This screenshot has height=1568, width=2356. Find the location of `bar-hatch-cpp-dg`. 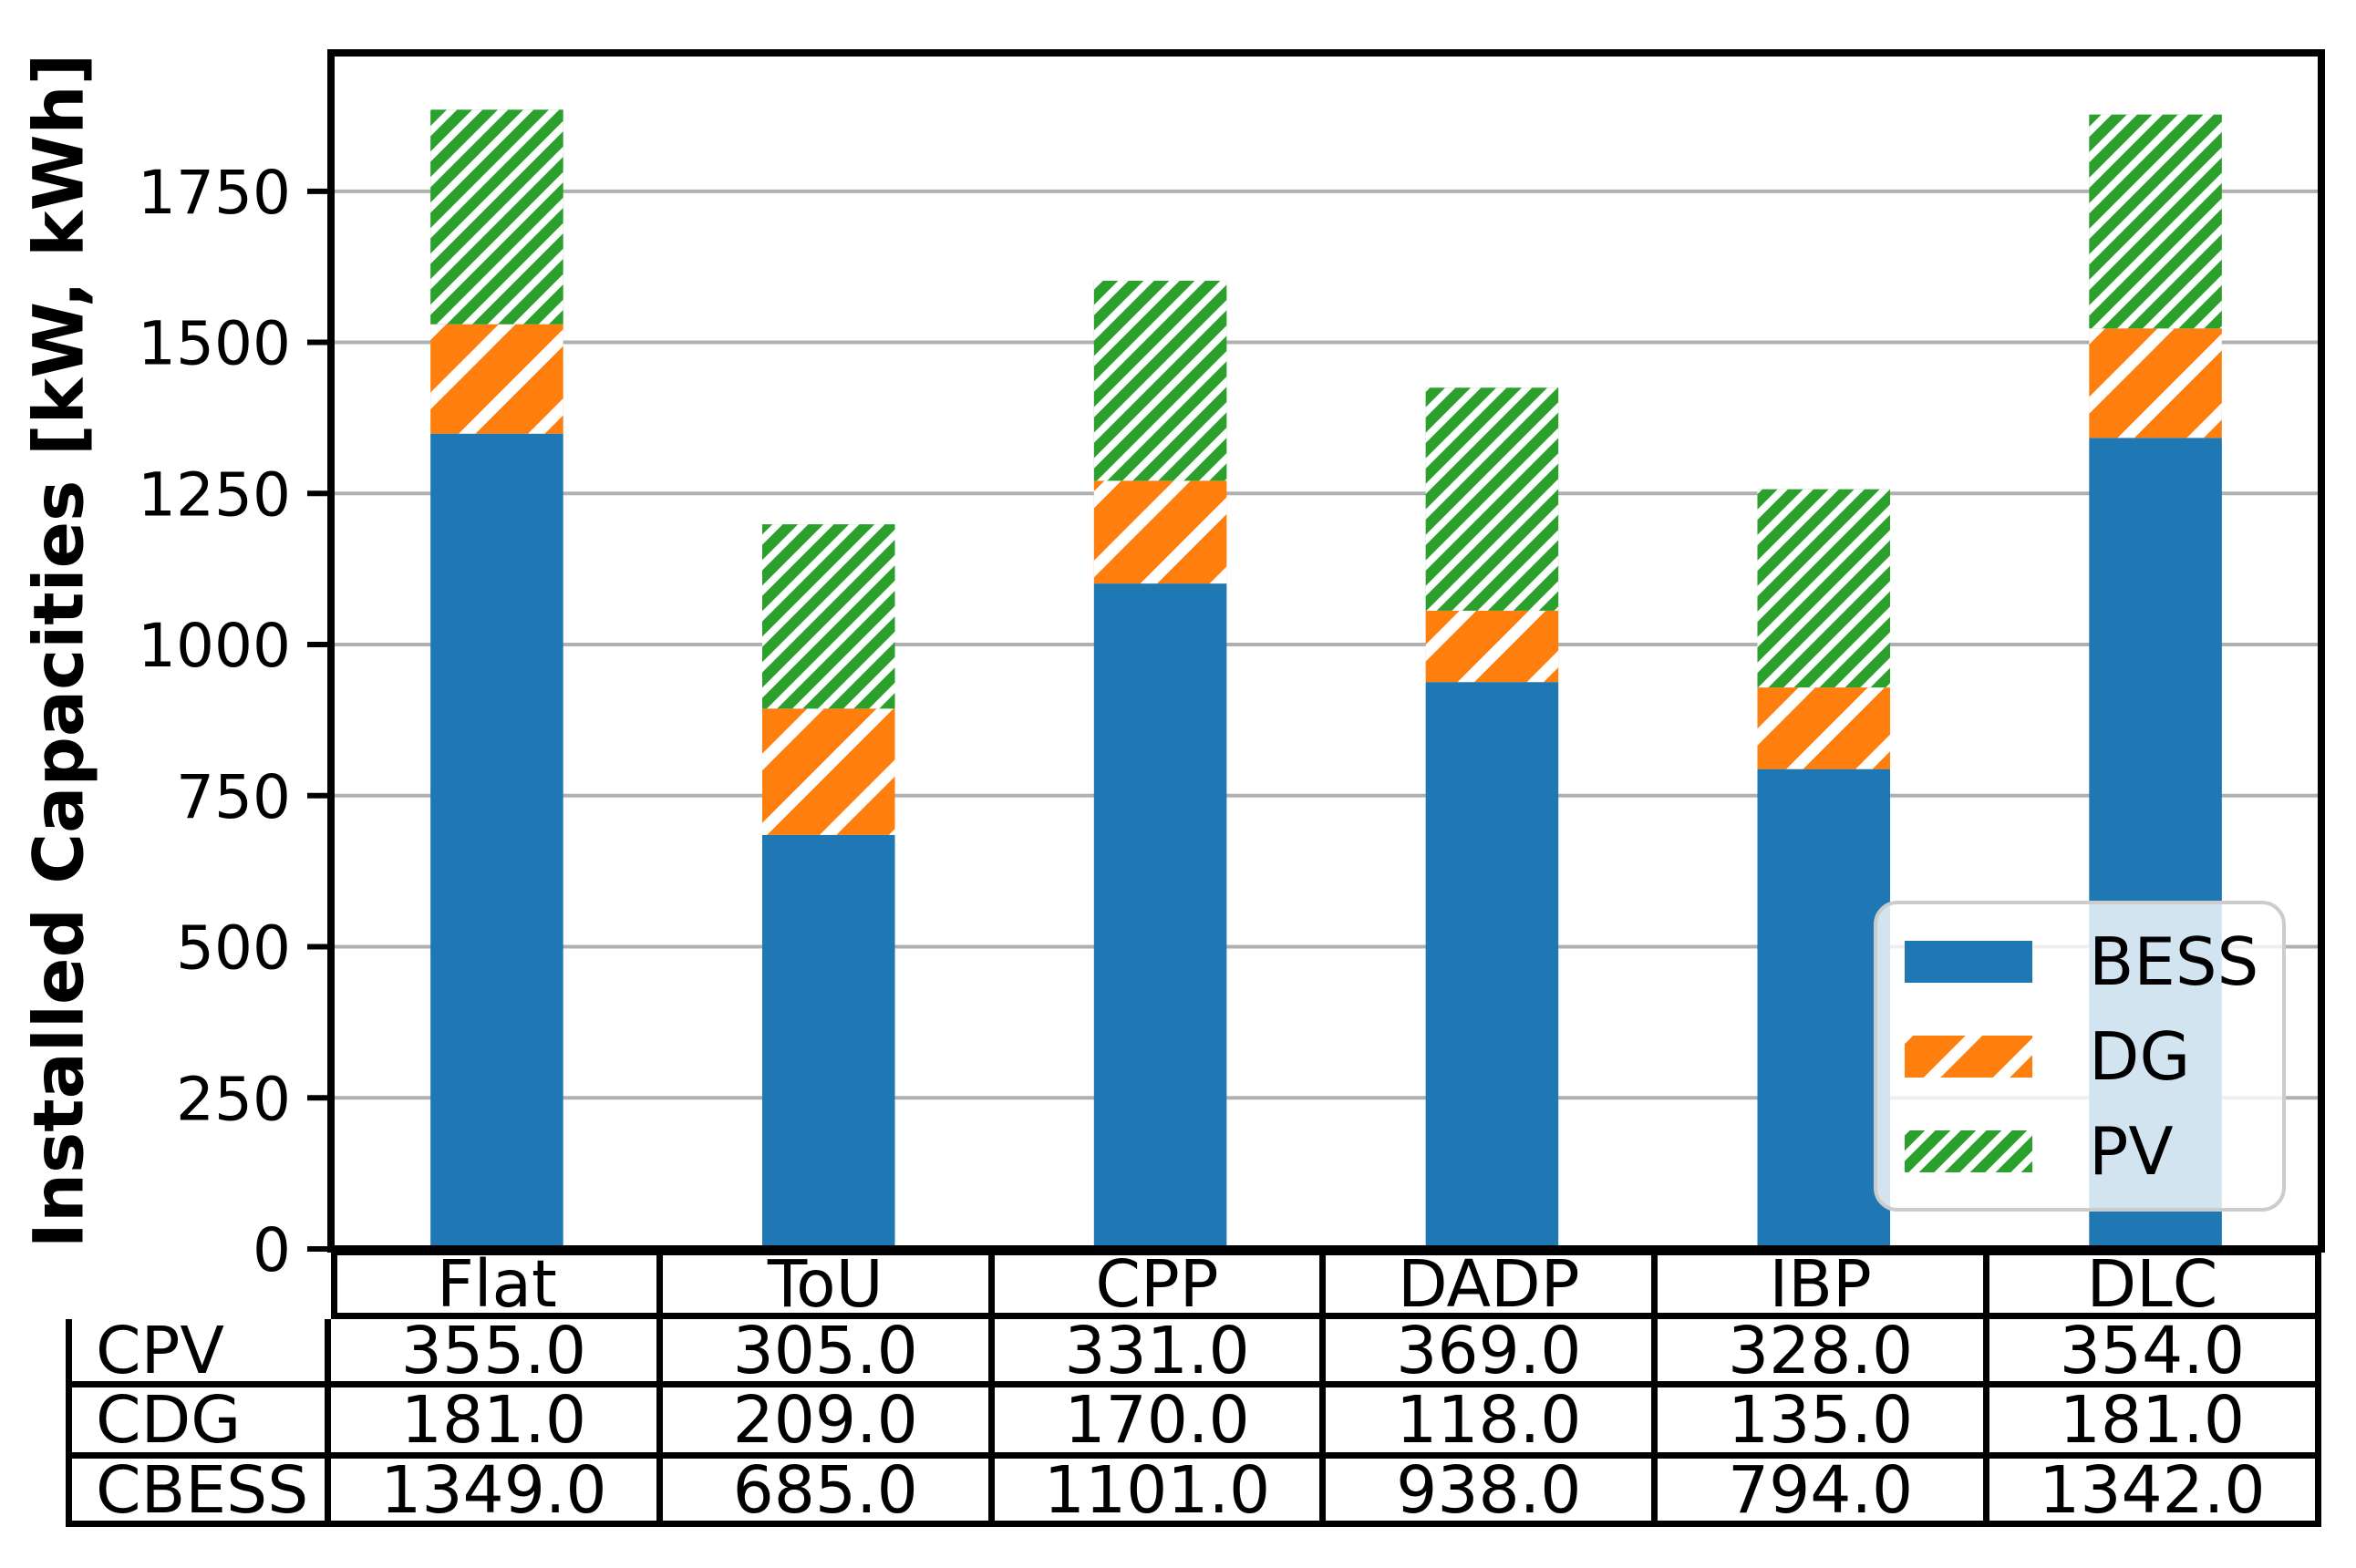

bar-hatch-cpp-dg is located at coordinates (1160, 532).